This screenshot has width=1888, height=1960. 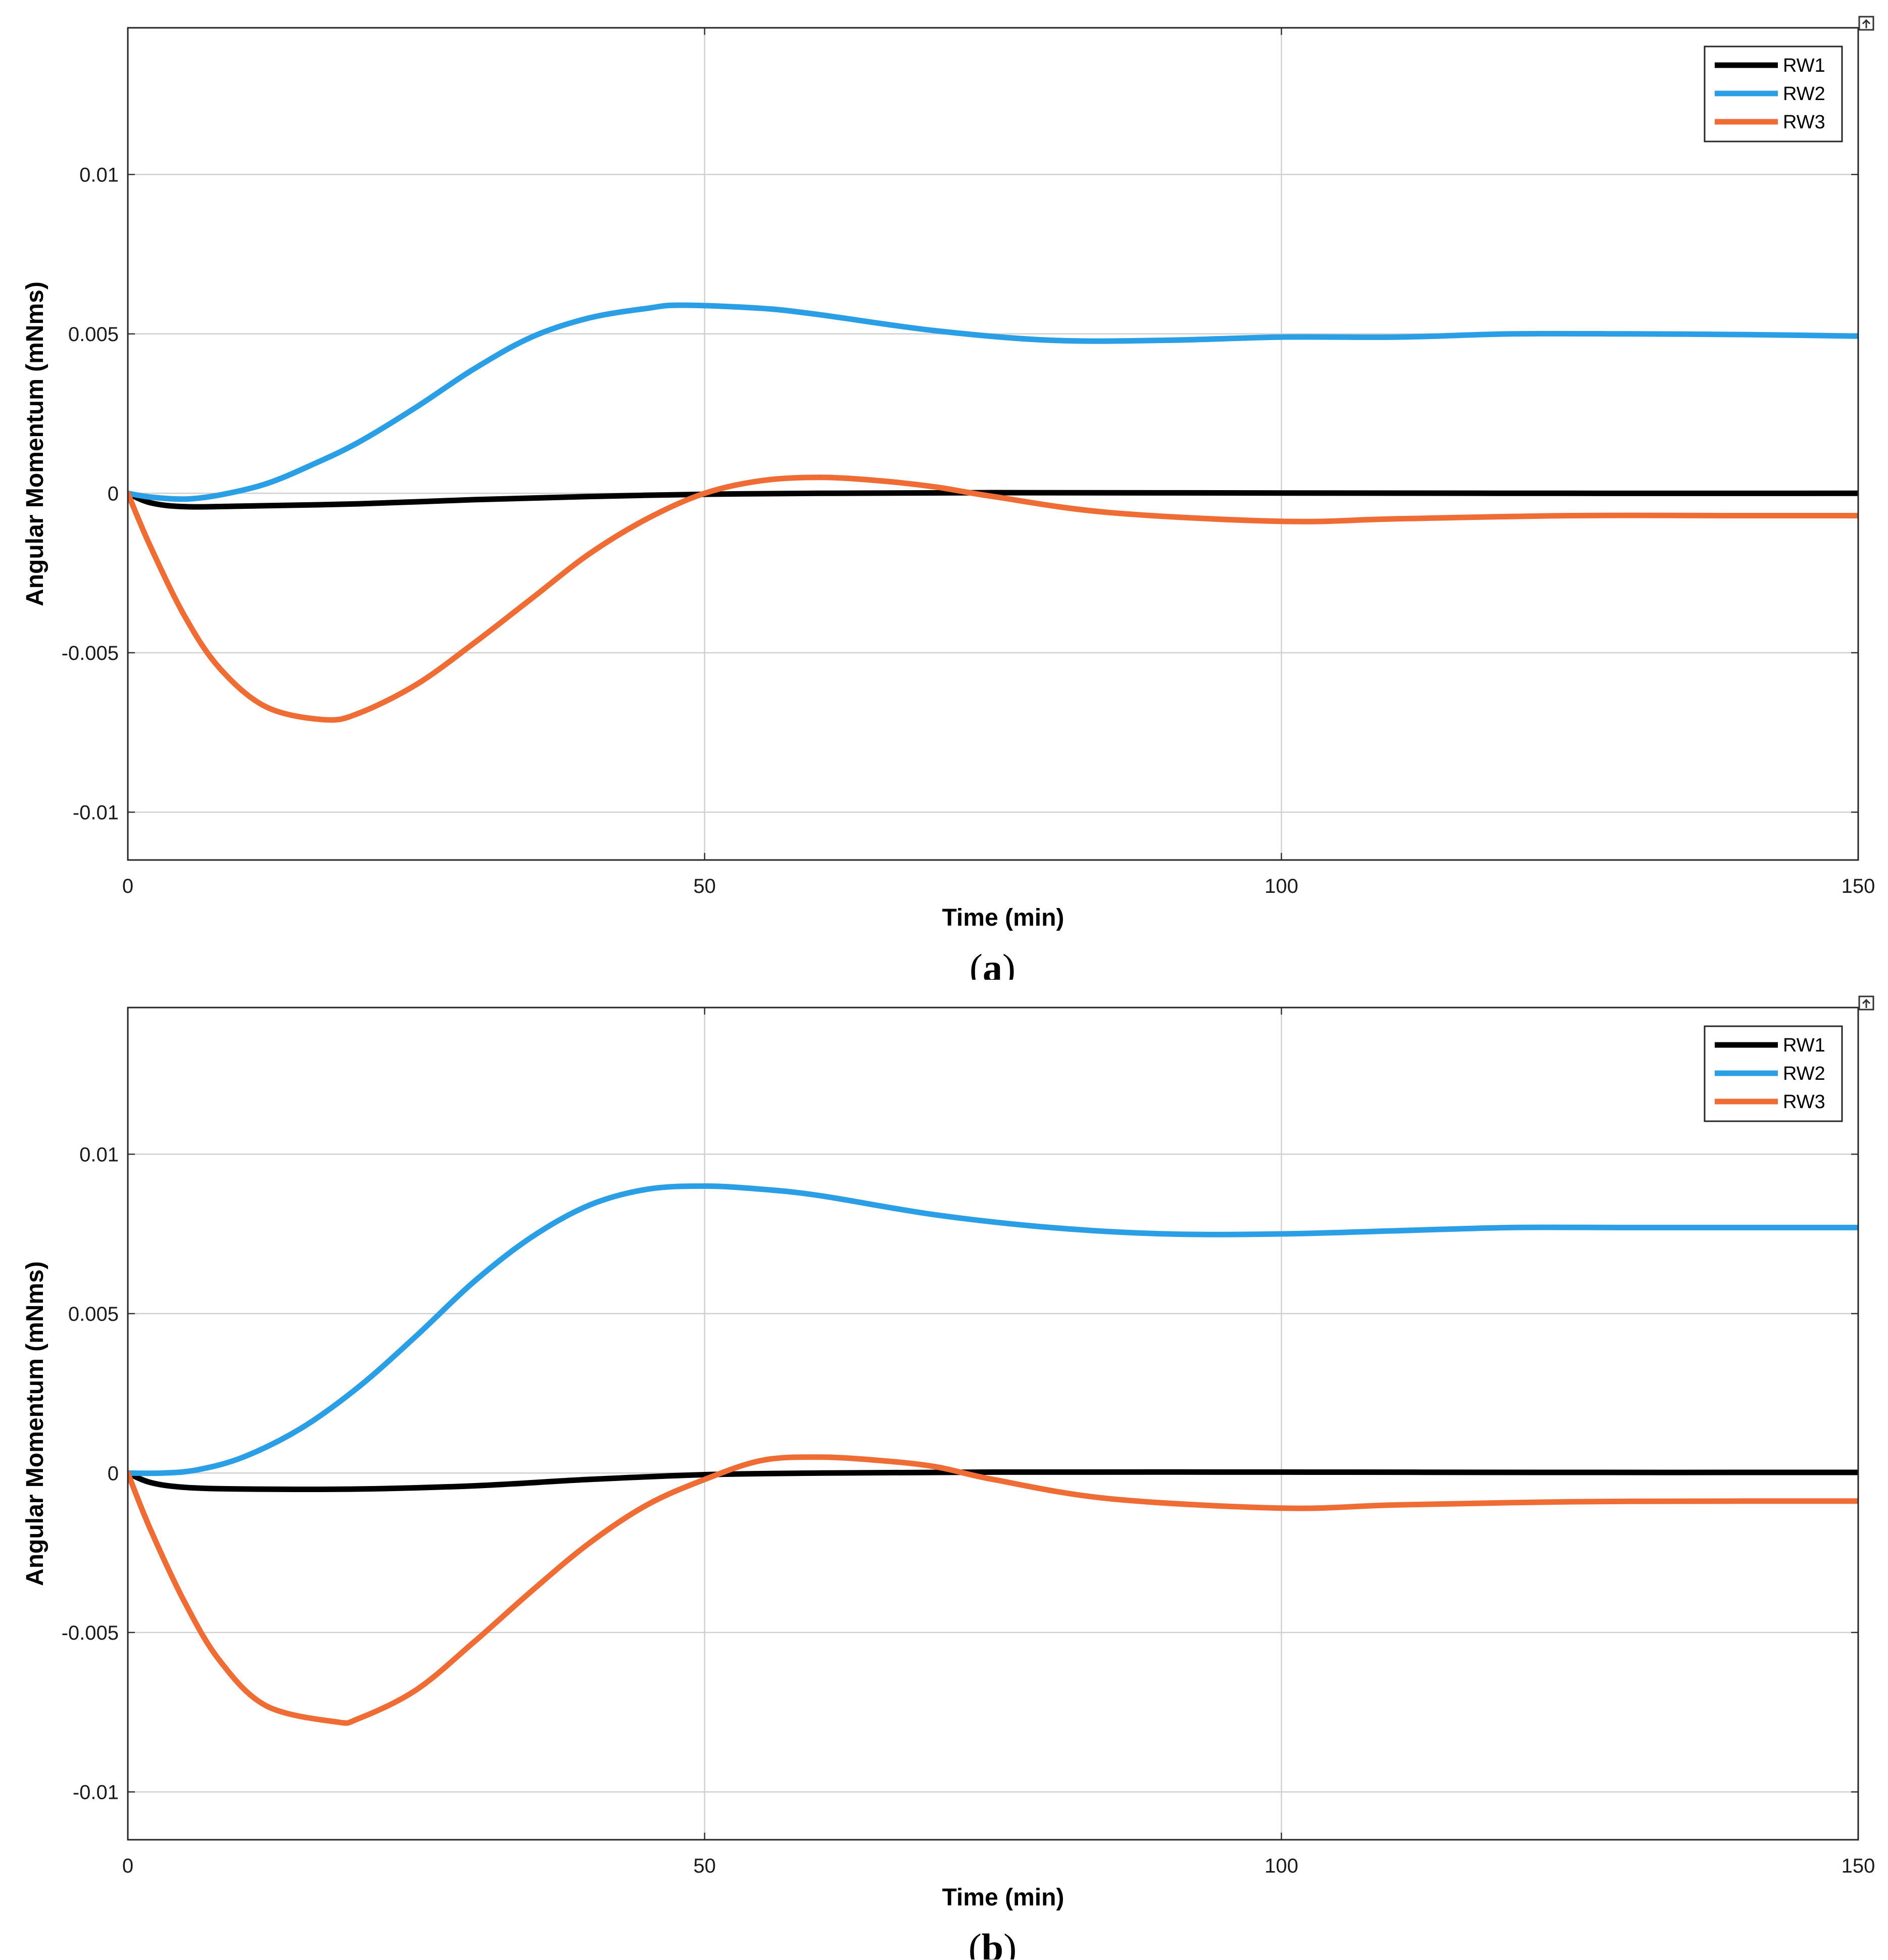 What do you see at coordinates (993, 963) in the screenshot?
I see `figure-caption: (a)` at bounding box center [993, 963].